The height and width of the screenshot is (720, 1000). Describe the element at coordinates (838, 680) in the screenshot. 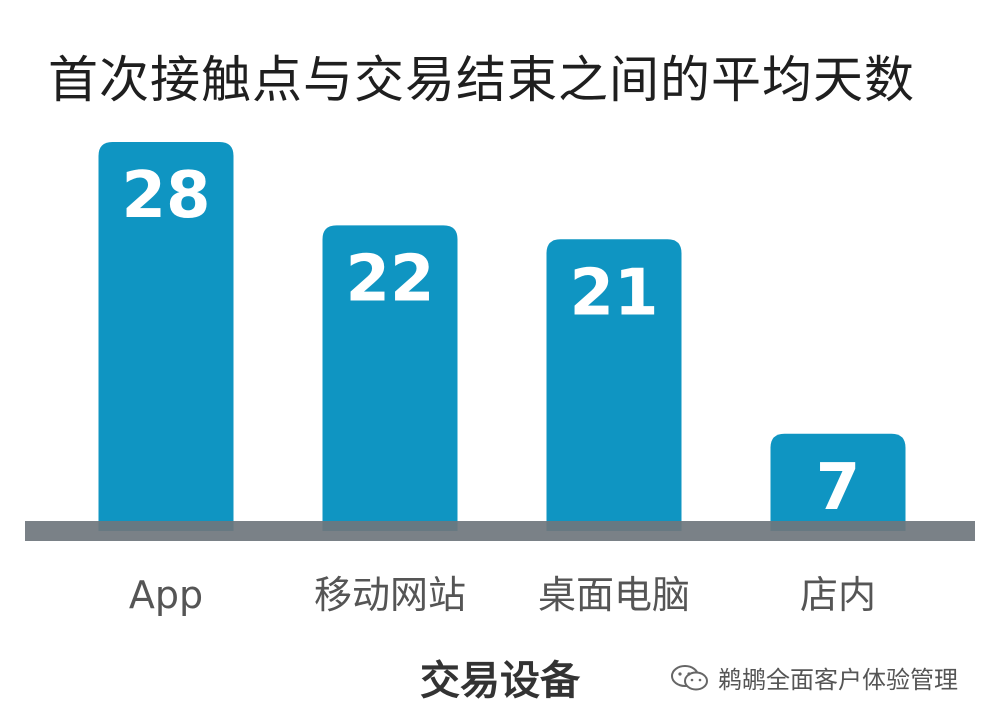

I see `watermark-text: 鹈鹕全面客户体验管理` at that location.